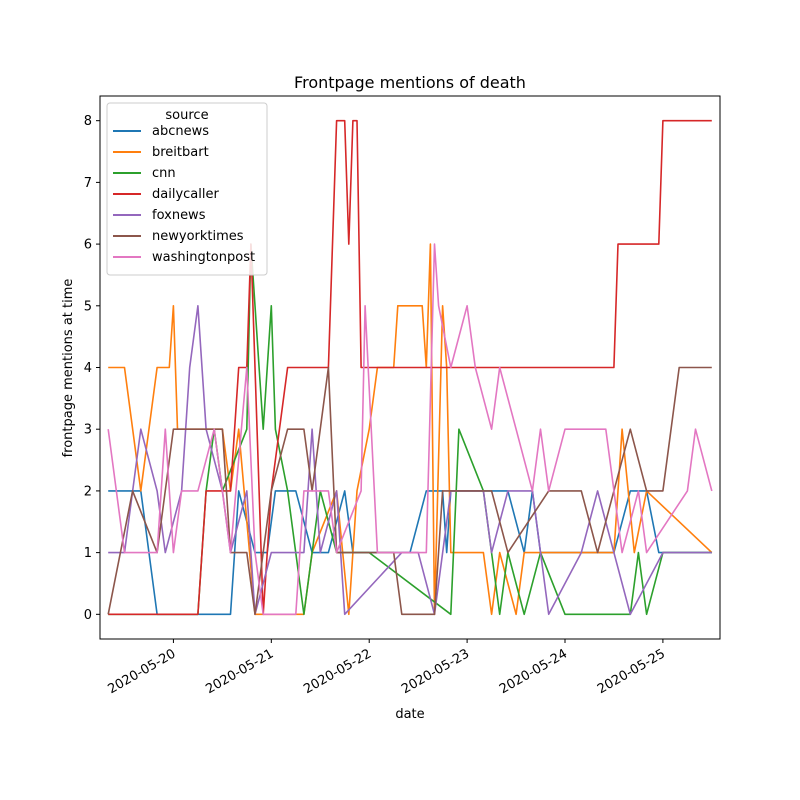  Describe the element at coordinates (198, 236) in the screenshot. I see `legend-label-newyorktimes: newyorktimes` at that location.